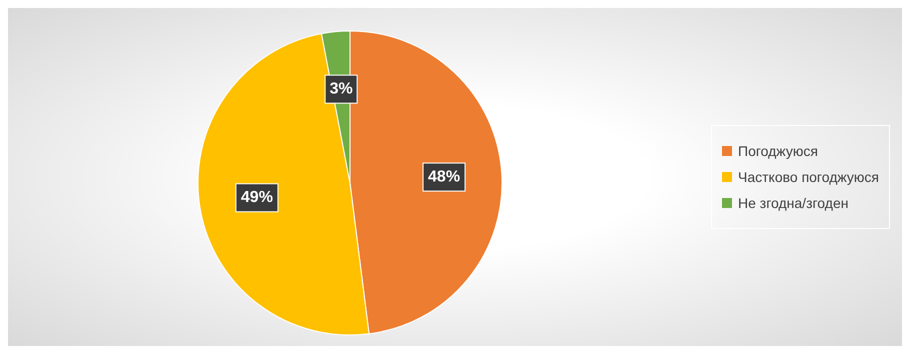  What do you see at coordinates (341, 89) in the screenshot?
I see `data-label: 3%` at bounding box center [341, 89].